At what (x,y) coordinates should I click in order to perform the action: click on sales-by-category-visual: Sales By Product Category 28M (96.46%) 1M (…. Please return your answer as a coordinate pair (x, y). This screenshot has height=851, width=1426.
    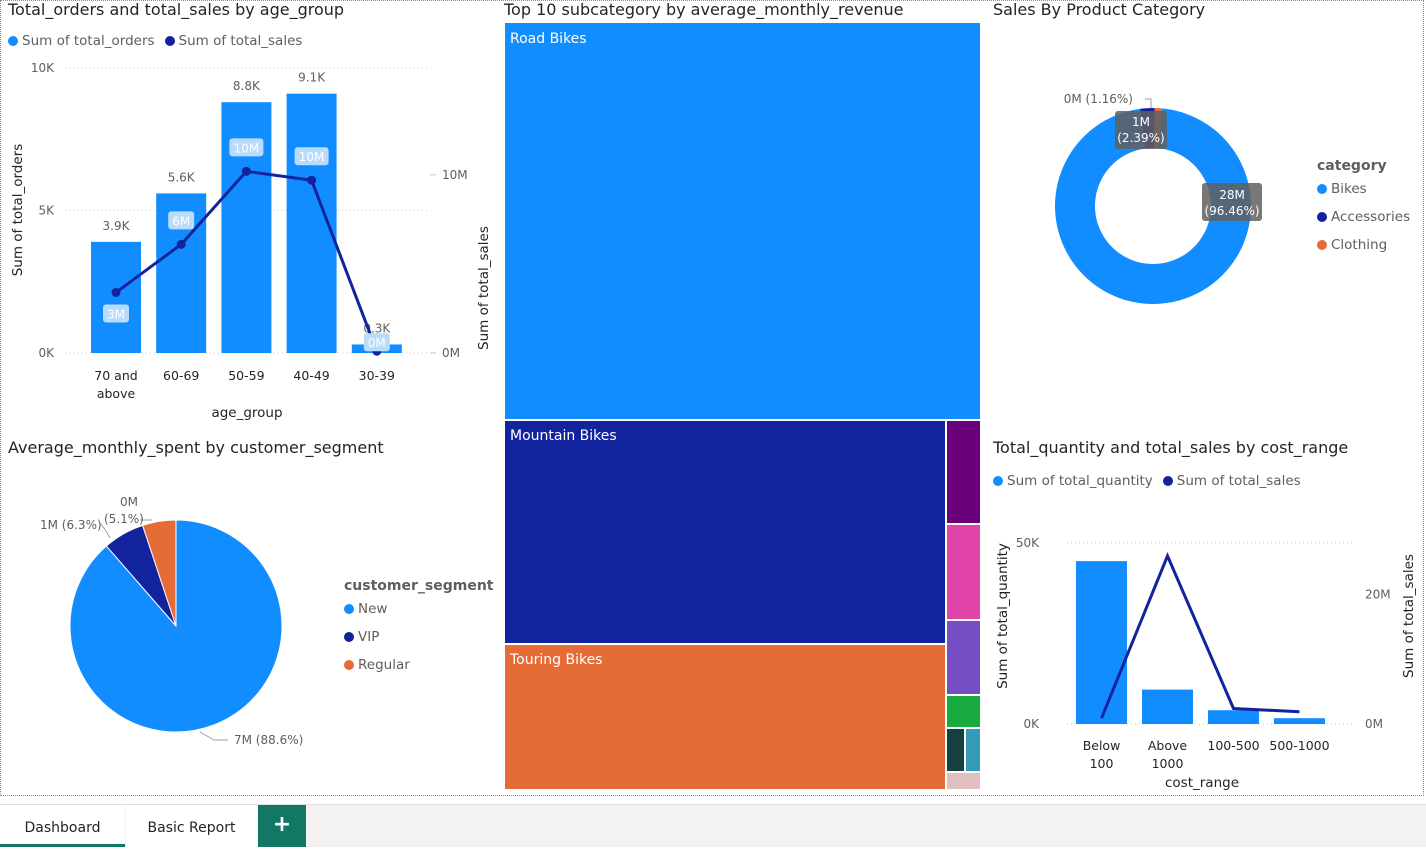
    Looking at the image, I should click on (1205, 160).